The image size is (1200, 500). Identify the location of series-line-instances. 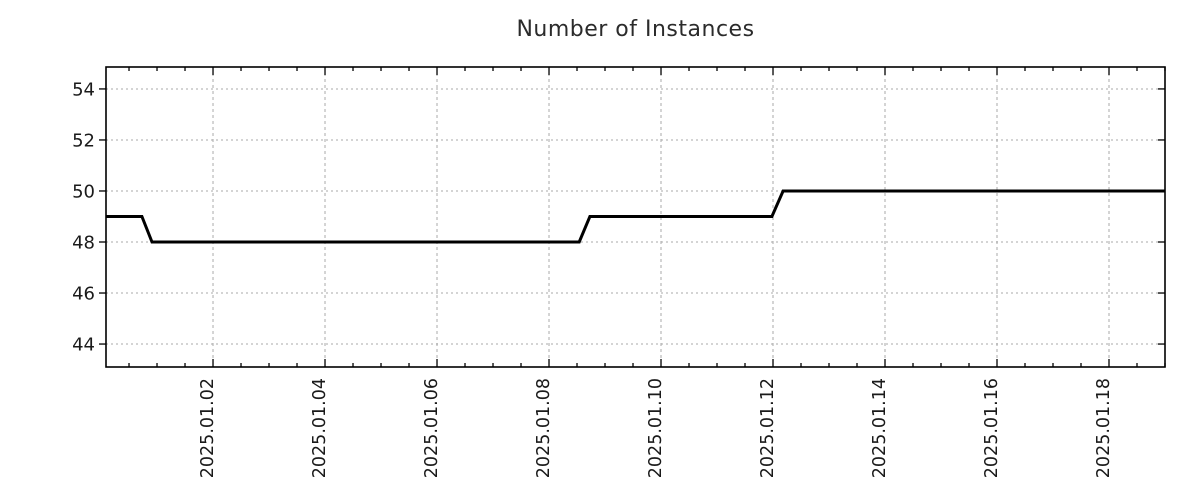
(635, 216).